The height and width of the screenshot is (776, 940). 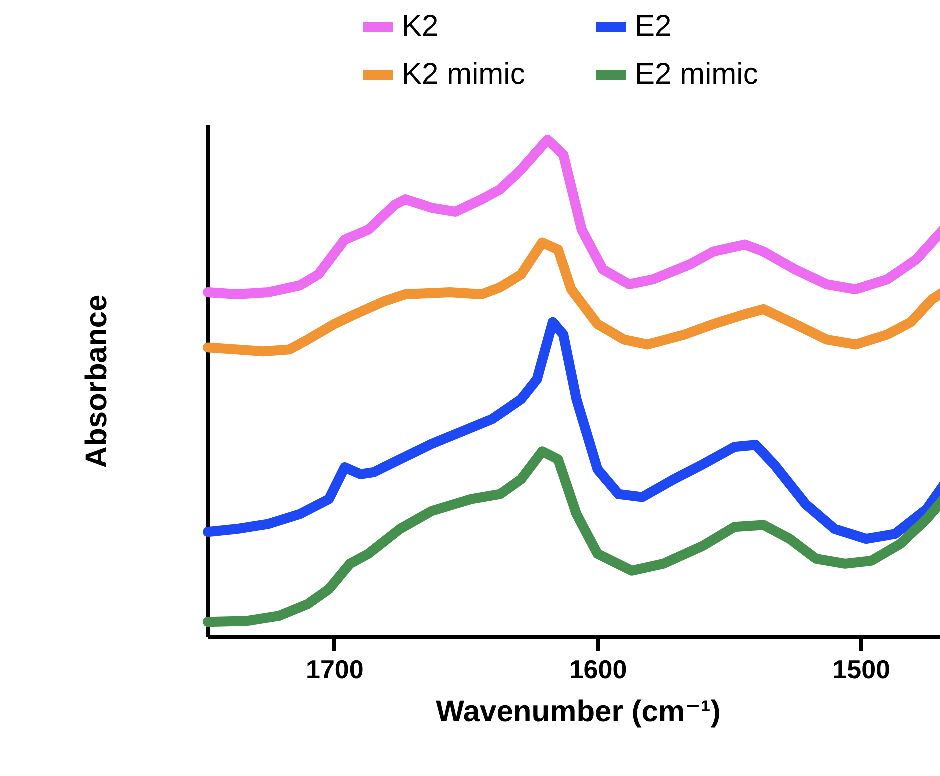 I want to click on legend-label: K2 mimic, so click(x=464, y=74).